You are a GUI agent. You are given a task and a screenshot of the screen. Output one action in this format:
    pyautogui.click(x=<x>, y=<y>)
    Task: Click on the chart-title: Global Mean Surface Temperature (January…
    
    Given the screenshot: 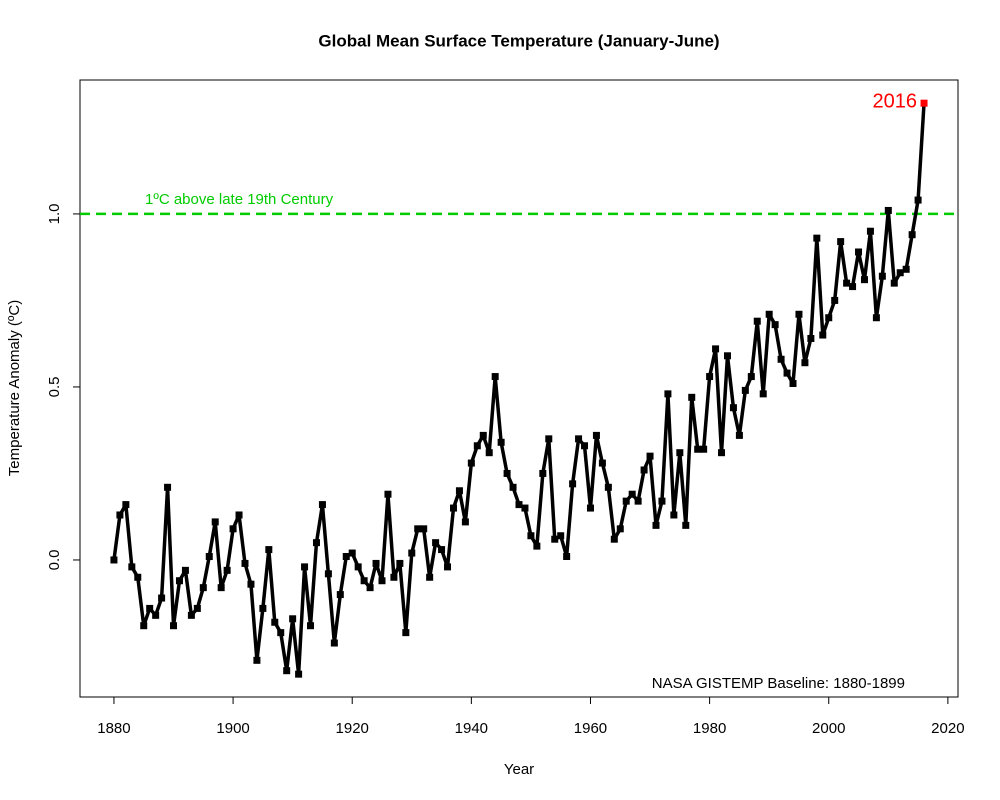 What is the action you would take?
    pyautogui.click(x=518, y=40)
    